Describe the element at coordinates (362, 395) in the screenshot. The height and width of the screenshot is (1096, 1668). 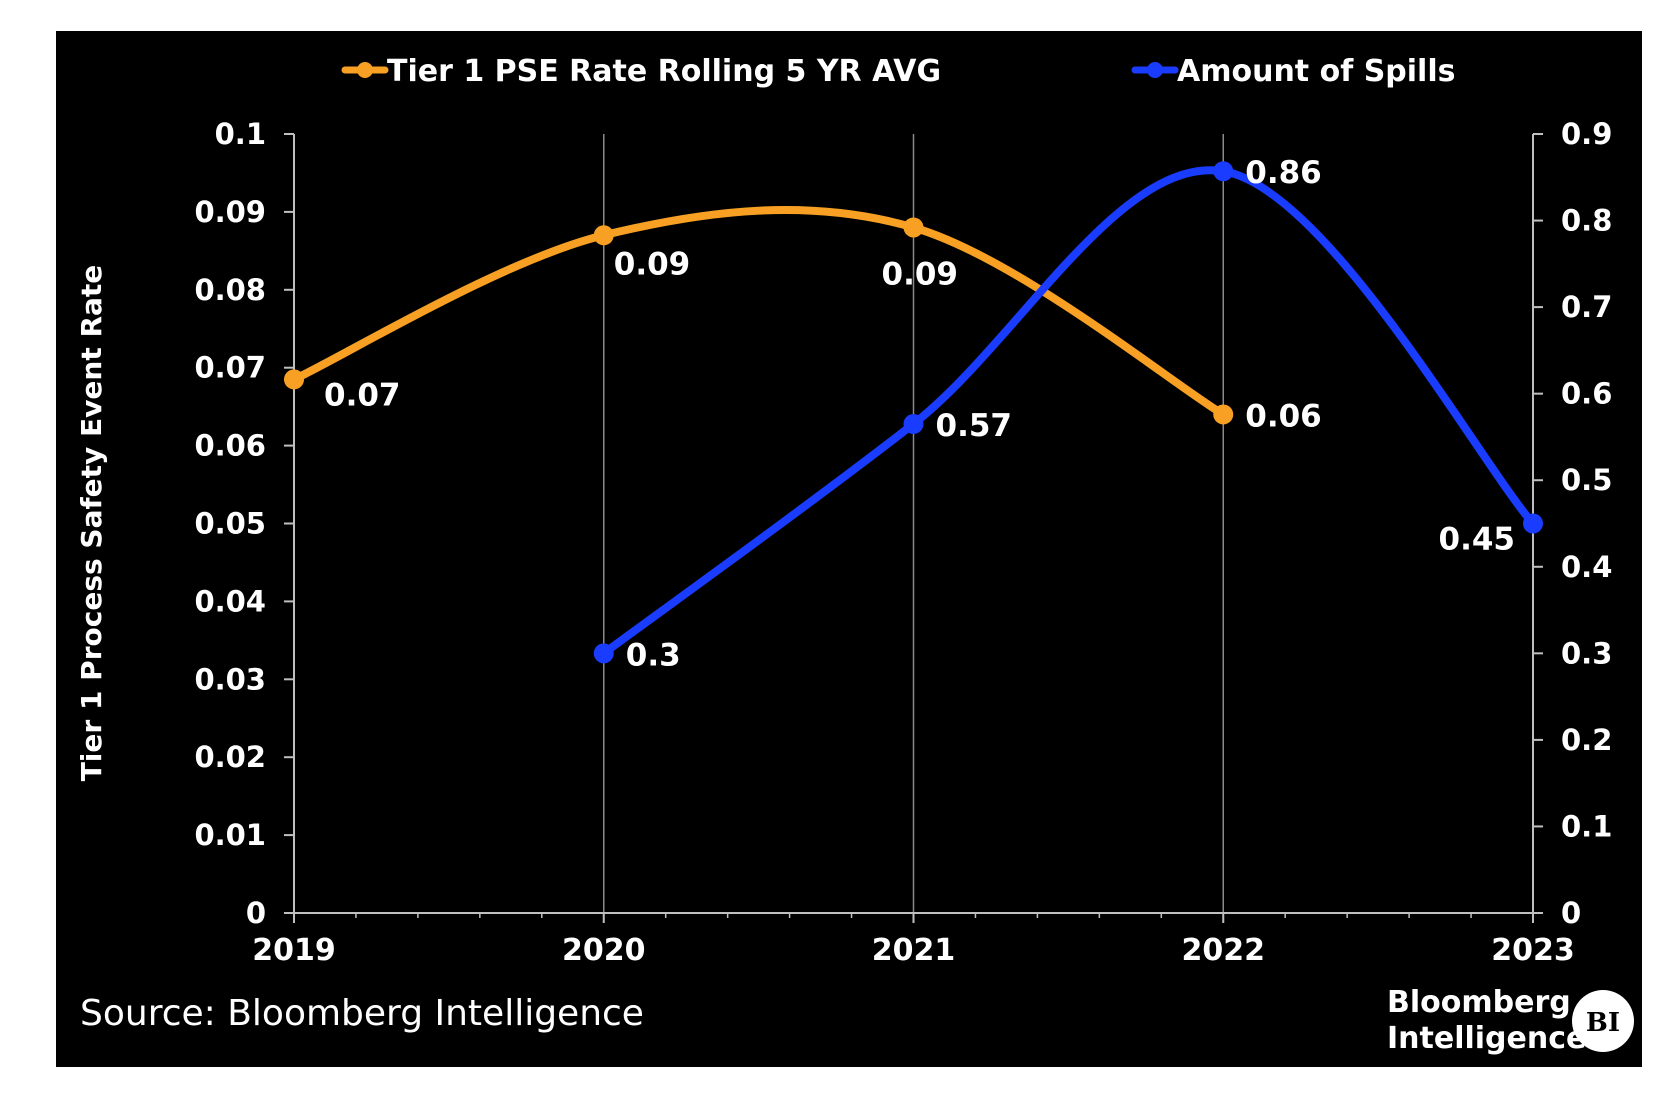
I see `data-label-pse: 0.07` at that location.